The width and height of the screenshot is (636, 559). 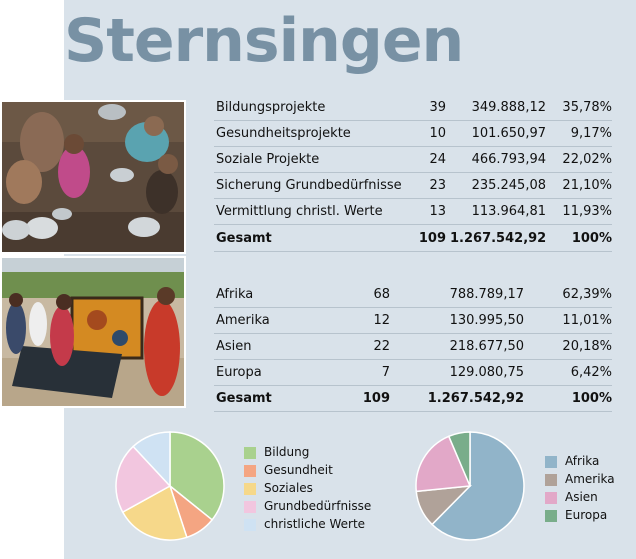 I want to click on row-percent: 11,93%, so click(x=587, y=211).